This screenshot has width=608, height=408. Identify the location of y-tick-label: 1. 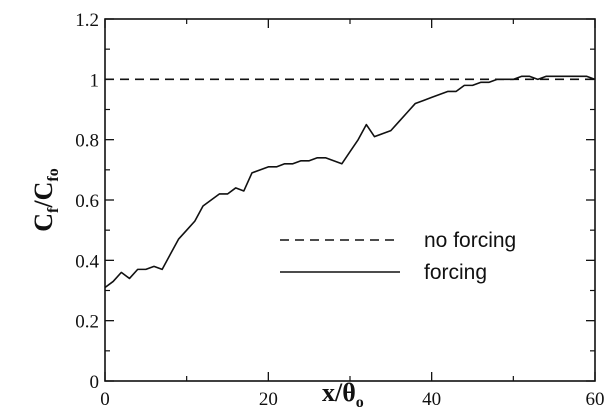
(95, 80).